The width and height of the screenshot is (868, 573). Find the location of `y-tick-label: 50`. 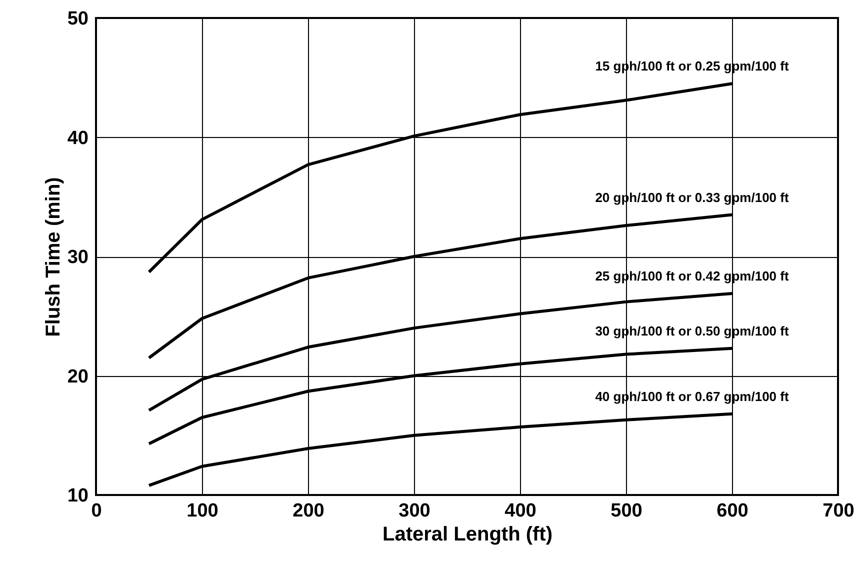

y-tick-label: 50 is located at coordinates (77, 19).